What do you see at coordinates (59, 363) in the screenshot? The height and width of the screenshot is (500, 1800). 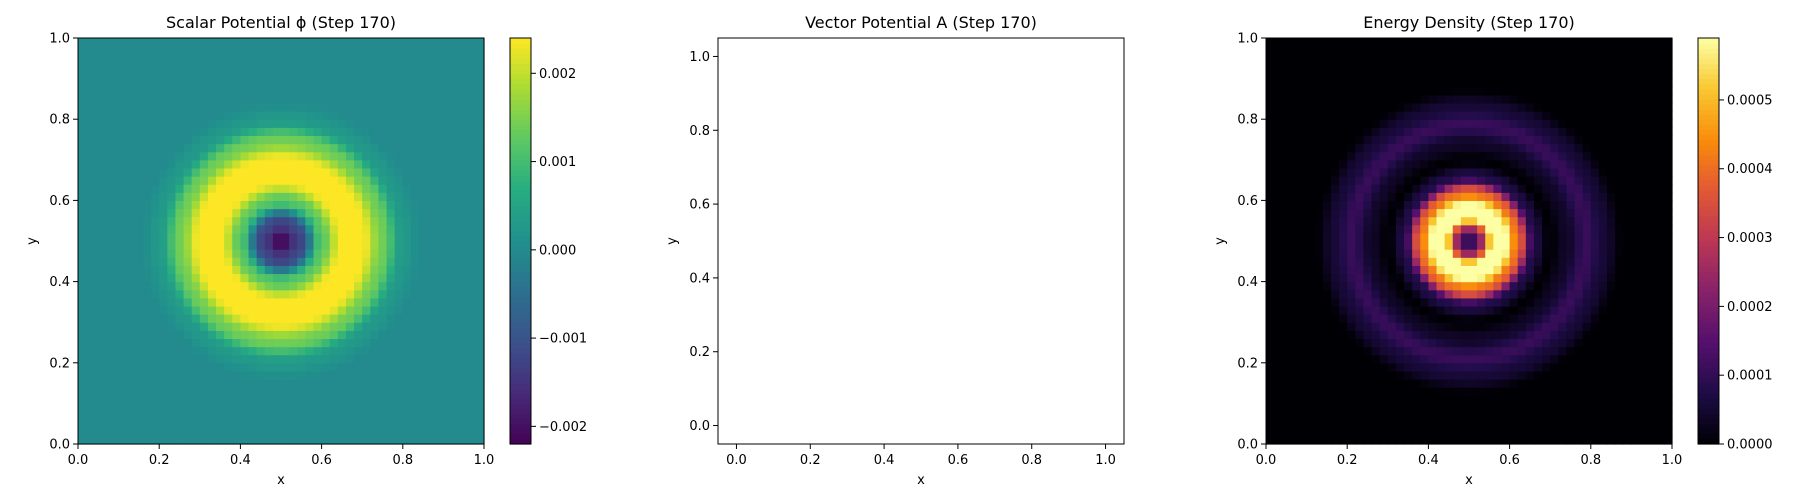 I see `y-tick-label: 0.2` at bounding box center [59, 363].